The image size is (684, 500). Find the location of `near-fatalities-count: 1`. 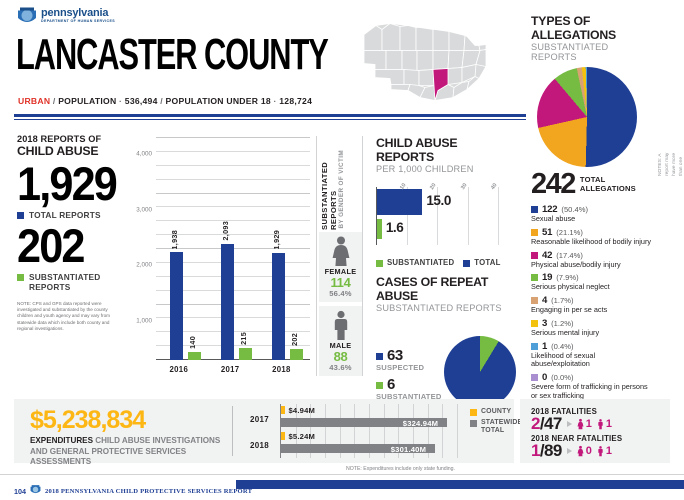

near-fatalities-count: 1 is located at coordinates (535, 450).